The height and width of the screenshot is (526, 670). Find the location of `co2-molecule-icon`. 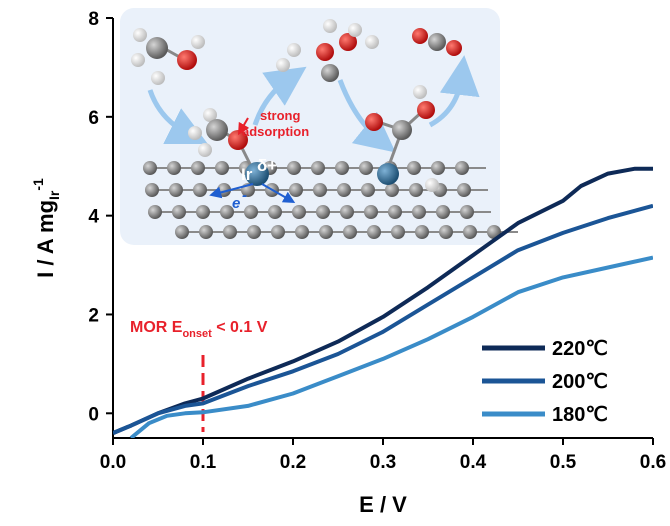

co2-molecule-icon is located at coordinates (437, 42).